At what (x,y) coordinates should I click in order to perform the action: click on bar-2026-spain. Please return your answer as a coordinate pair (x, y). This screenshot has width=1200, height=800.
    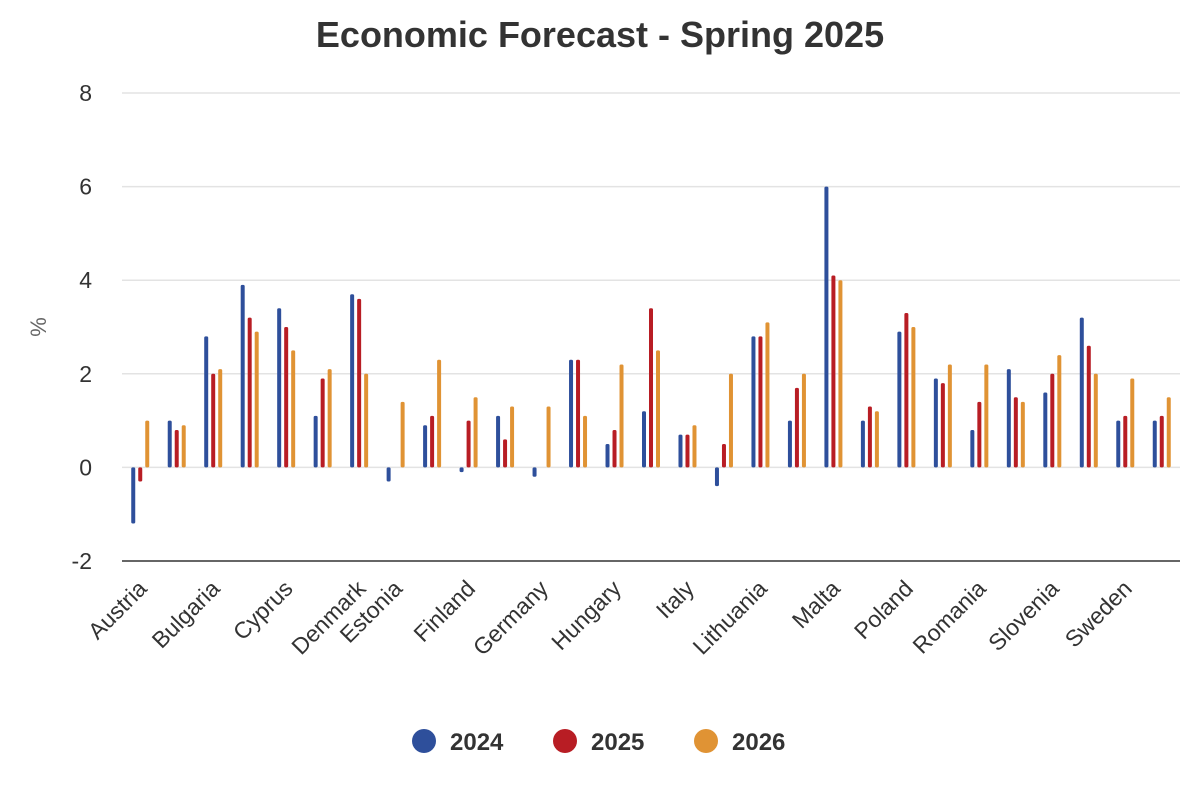
    Looking at the image, I should click on (1095, 420).